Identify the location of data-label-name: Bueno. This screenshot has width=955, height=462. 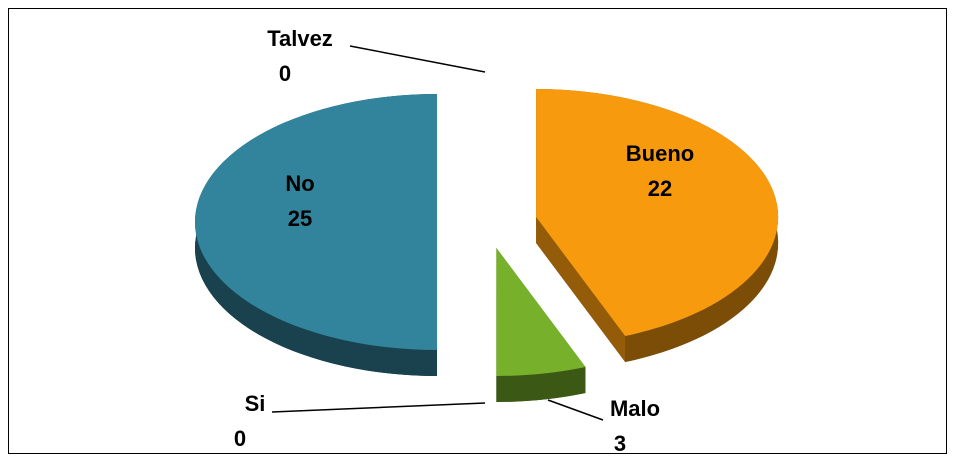
(660, 153).